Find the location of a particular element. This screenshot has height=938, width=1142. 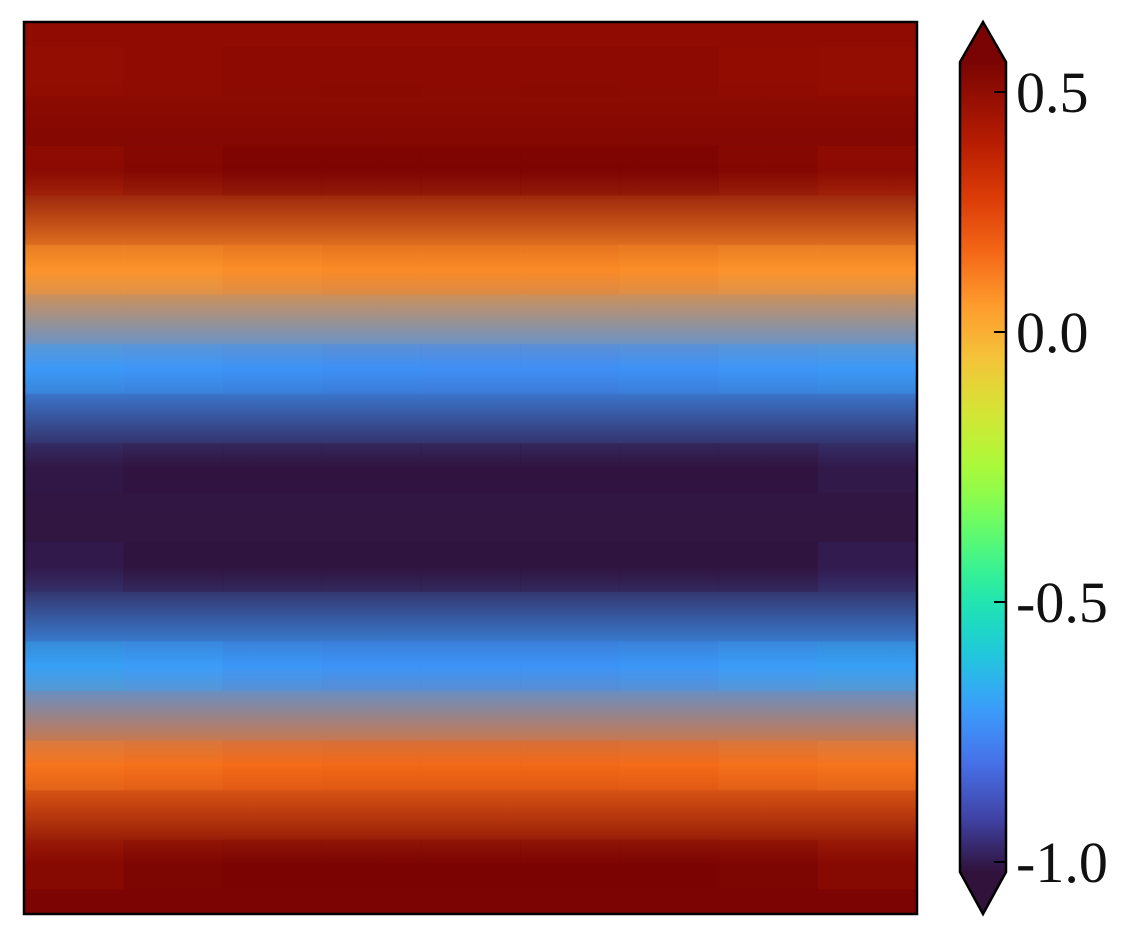

colorbar: 0.5 0.0 -0.5 -1.0 is located at coordinates (1033, 468).